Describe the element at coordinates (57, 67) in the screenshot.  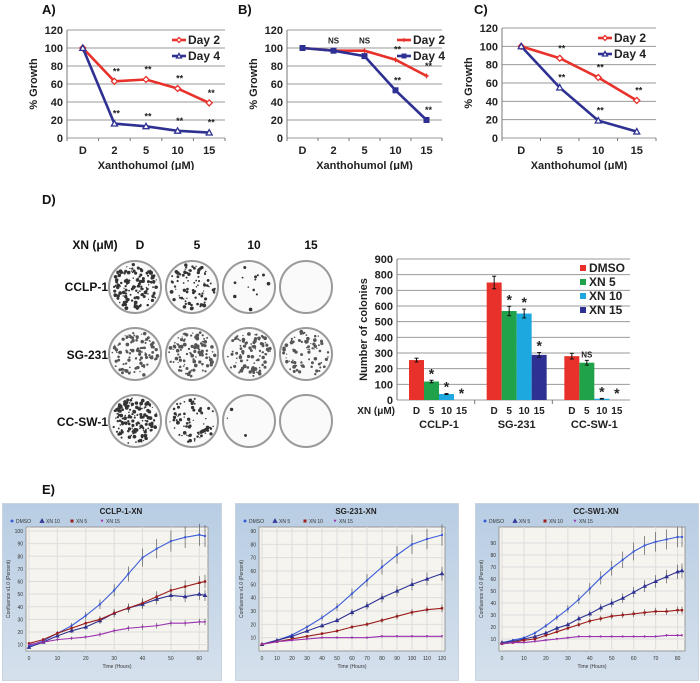
I see `y-tick-label: 80` at that location.